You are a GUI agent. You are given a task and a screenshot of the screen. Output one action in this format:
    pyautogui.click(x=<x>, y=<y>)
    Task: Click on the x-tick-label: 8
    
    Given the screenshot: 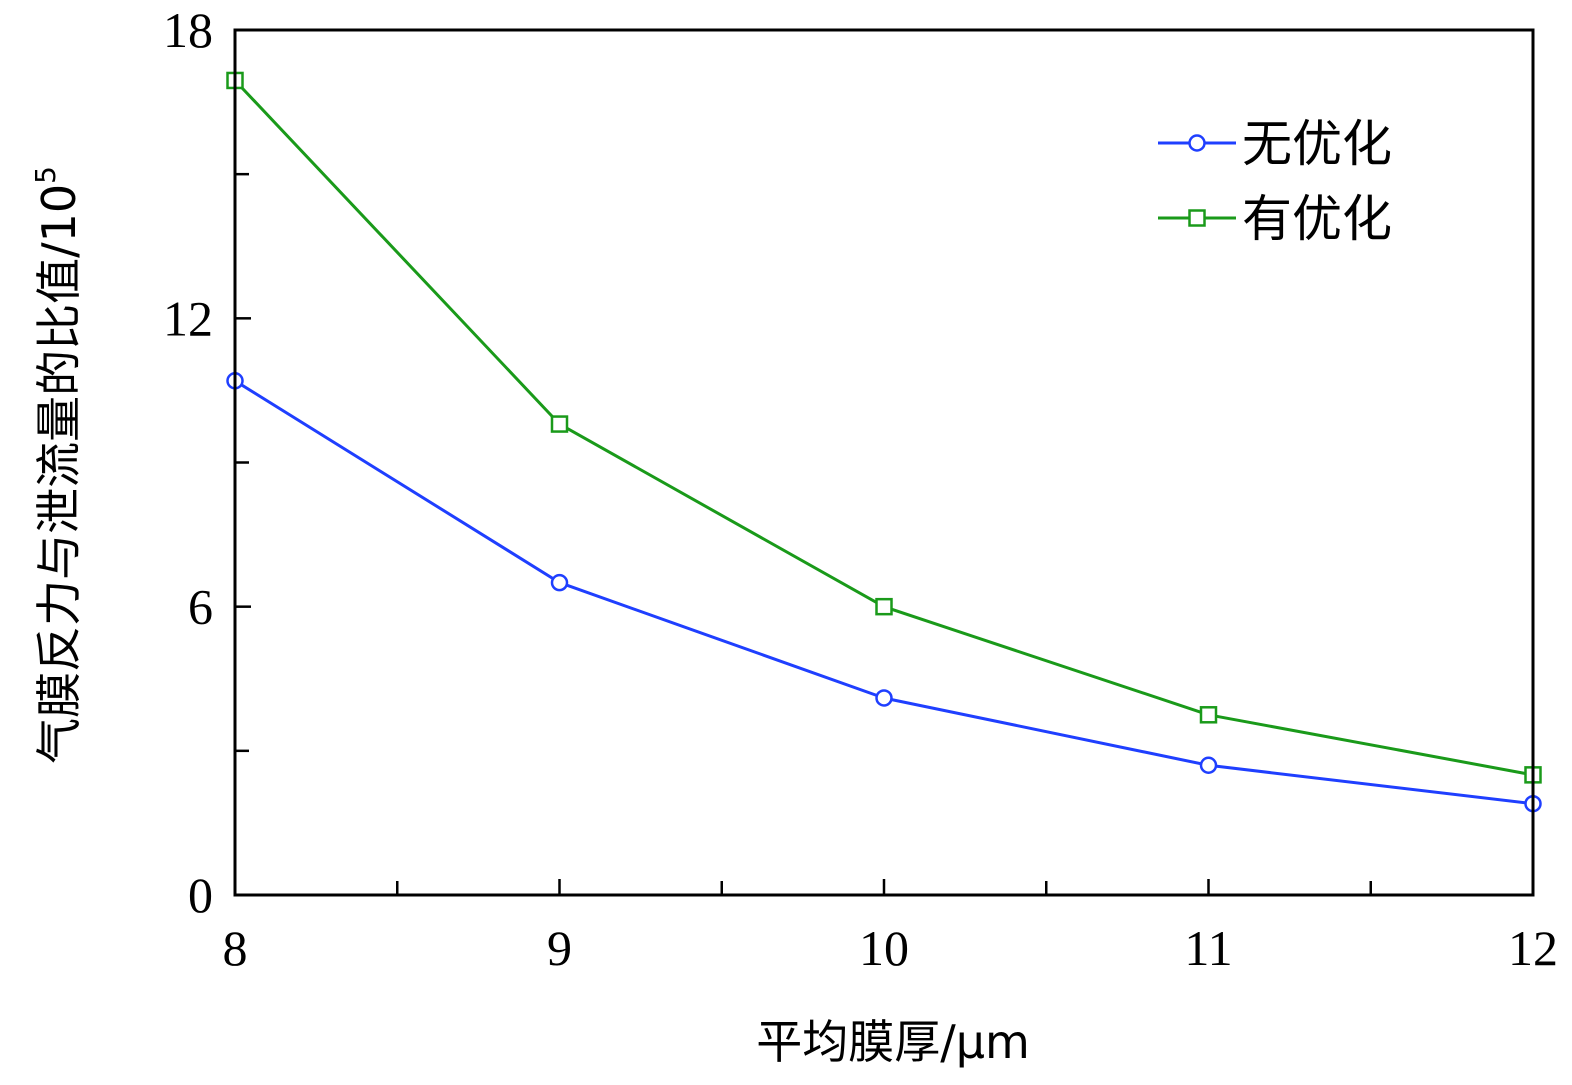 What is the action you would take?
    pyautogui.click(x=235, y=948)
    